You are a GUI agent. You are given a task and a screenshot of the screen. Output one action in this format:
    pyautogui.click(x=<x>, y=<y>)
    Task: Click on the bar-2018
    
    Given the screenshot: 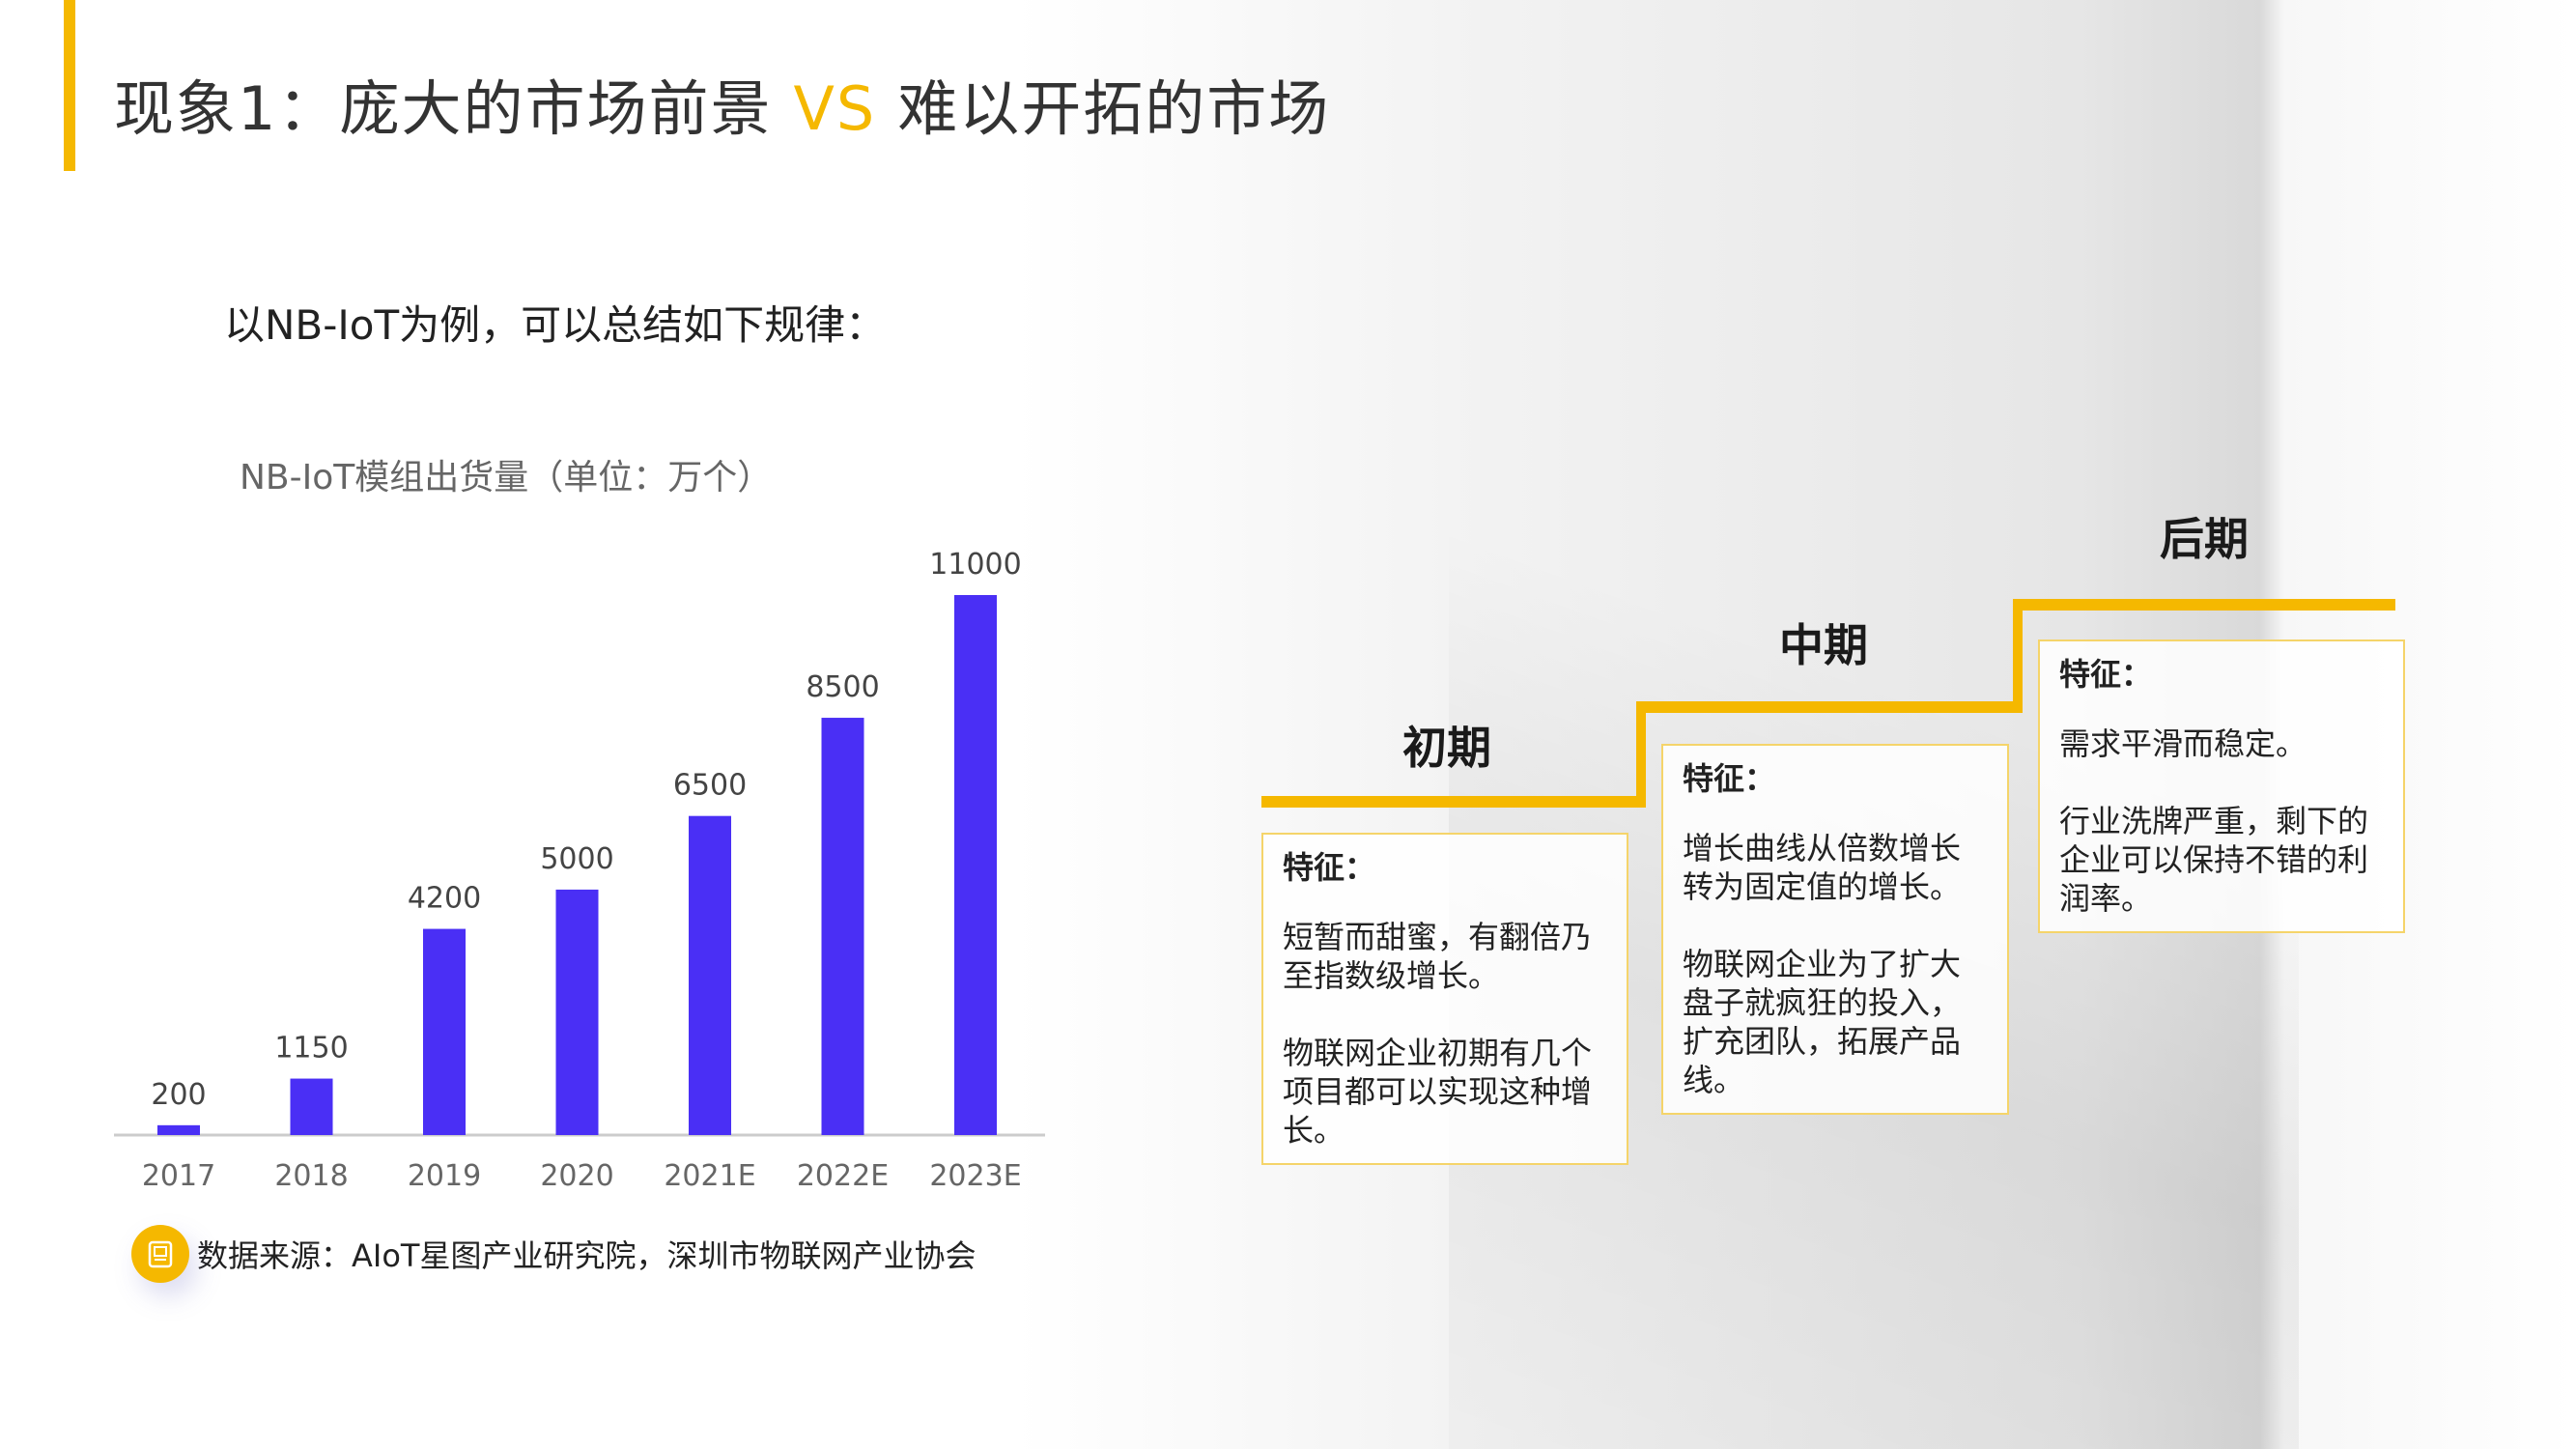 What is the action you would take?
    pyautogui.click(x=311, y=1106)
    